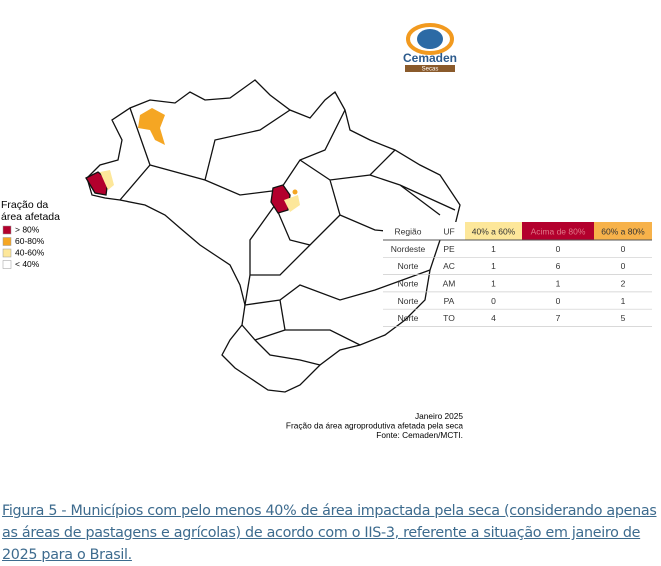  I want to click on legend-title: área afetada, so click(30, 217).